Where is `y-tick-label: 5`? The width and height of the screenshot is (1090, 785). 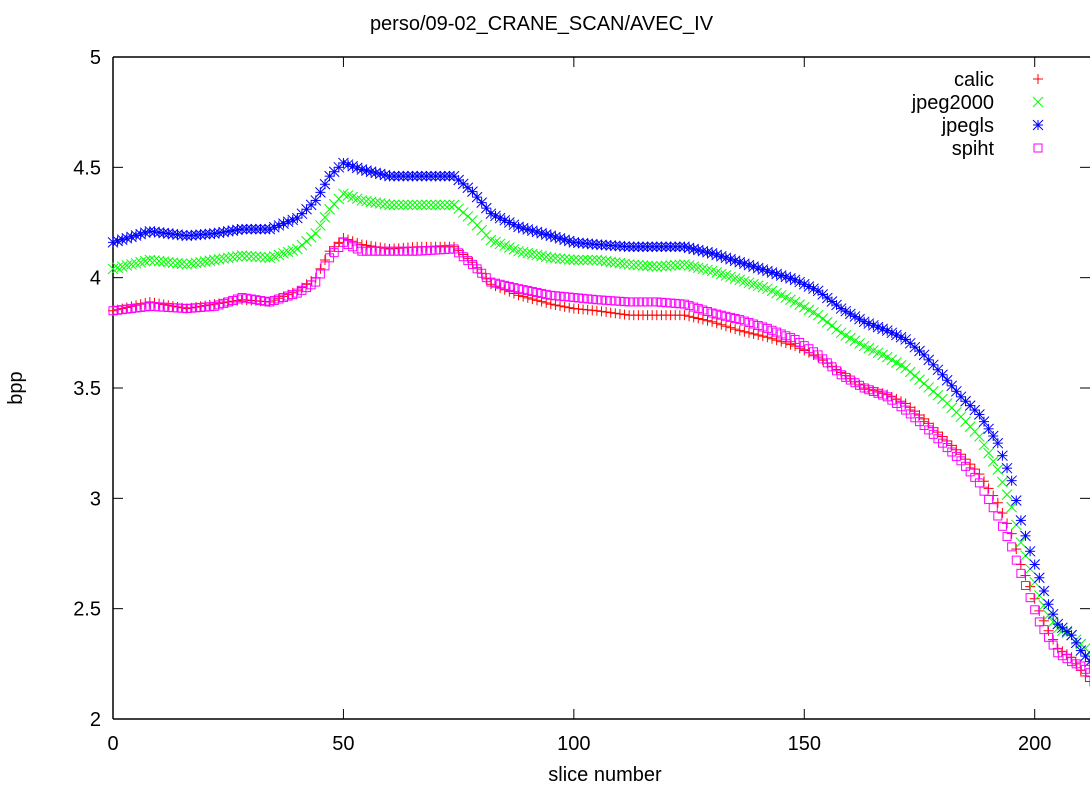
y-tick-label: 5 is located at coordinates (95, 58).